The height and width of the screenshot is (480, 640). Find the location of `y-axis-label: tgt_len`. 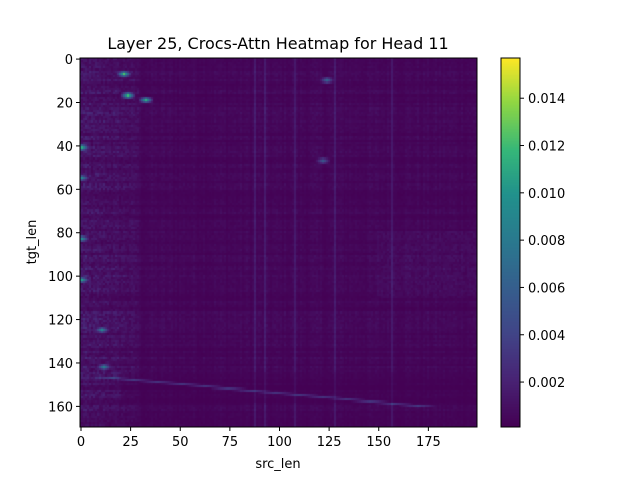

y-axis-label: tgt_len is located at coordinates (32, 242).